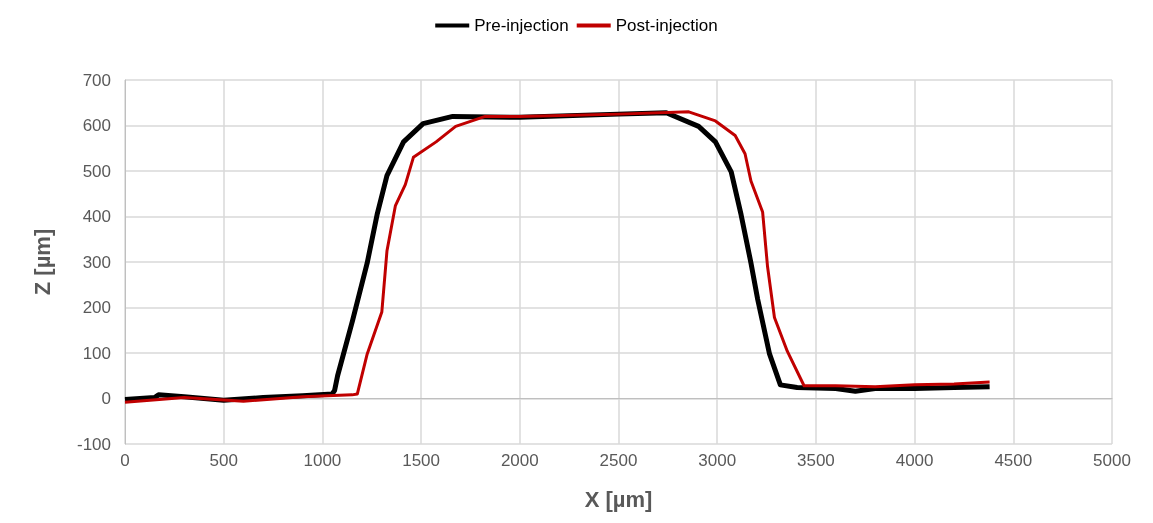 This screenshot has height=523, width=1153. I want to click on y-tick-label: 600, so click(96, 125).